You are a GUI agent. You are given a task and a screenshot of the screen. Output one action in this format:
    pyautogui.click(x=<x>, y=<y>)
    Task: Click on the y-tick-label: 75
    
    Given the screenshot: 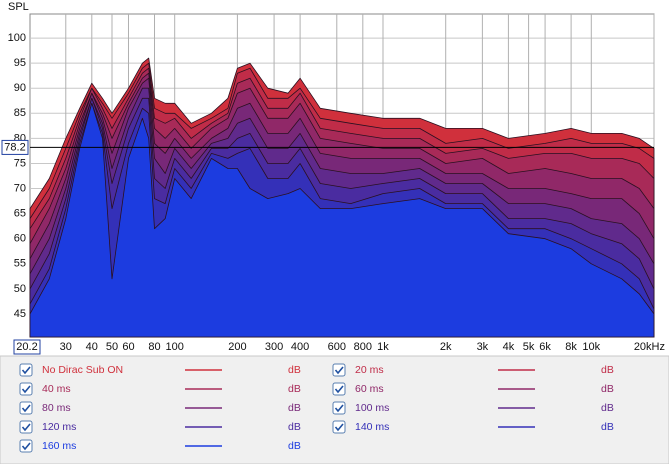 What is the action you would take?
    pyautogui.click(x=20, y=163)
    